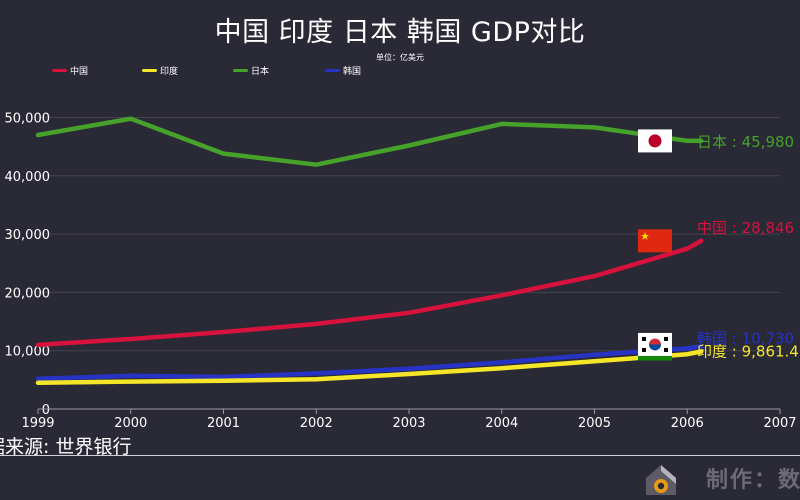 Image resolution: width=800 pixels, height=500 pixels. Describe the element at coordinates (645, 236) in the screenshot. I see `china-flag-star` at that location.